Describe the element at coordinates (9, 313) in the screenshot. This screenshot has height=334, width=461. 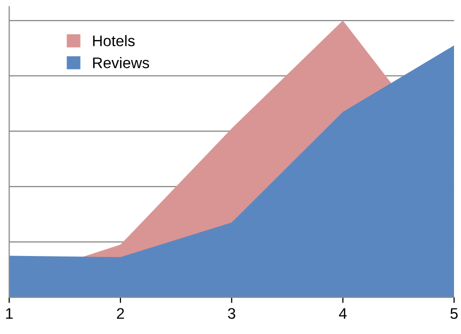
I see `x-tick-label: 1` at that location.